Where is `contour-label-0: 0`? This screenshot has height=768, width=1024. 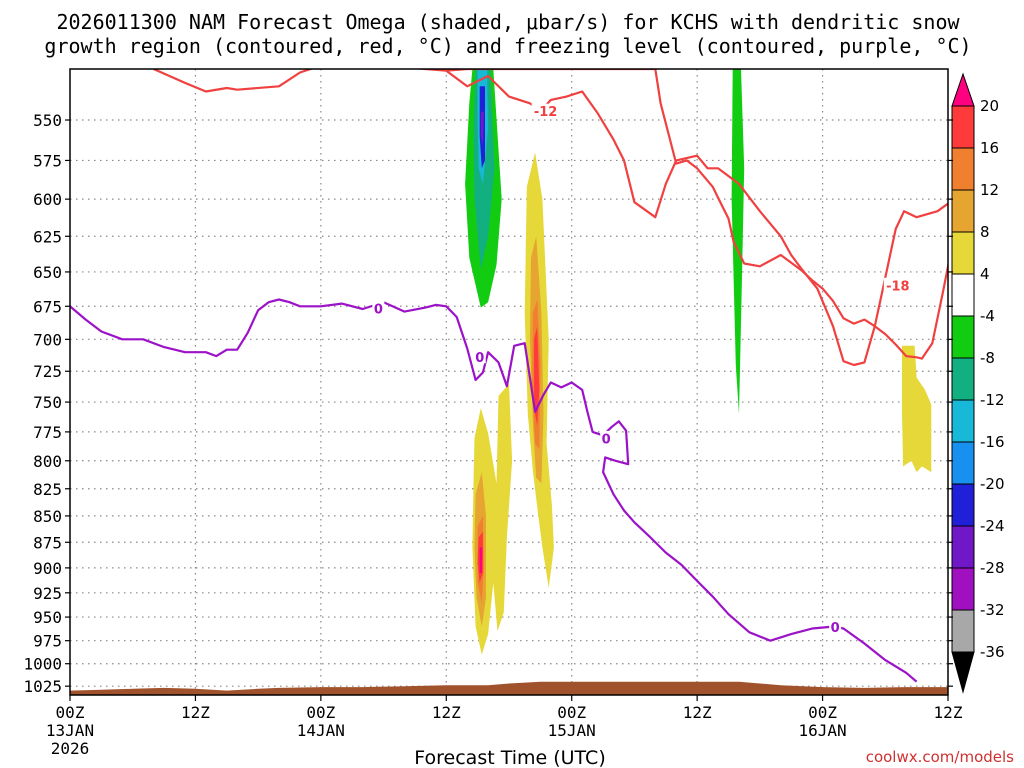 contour-label-0: 0 is located at coordinates (378, 309).